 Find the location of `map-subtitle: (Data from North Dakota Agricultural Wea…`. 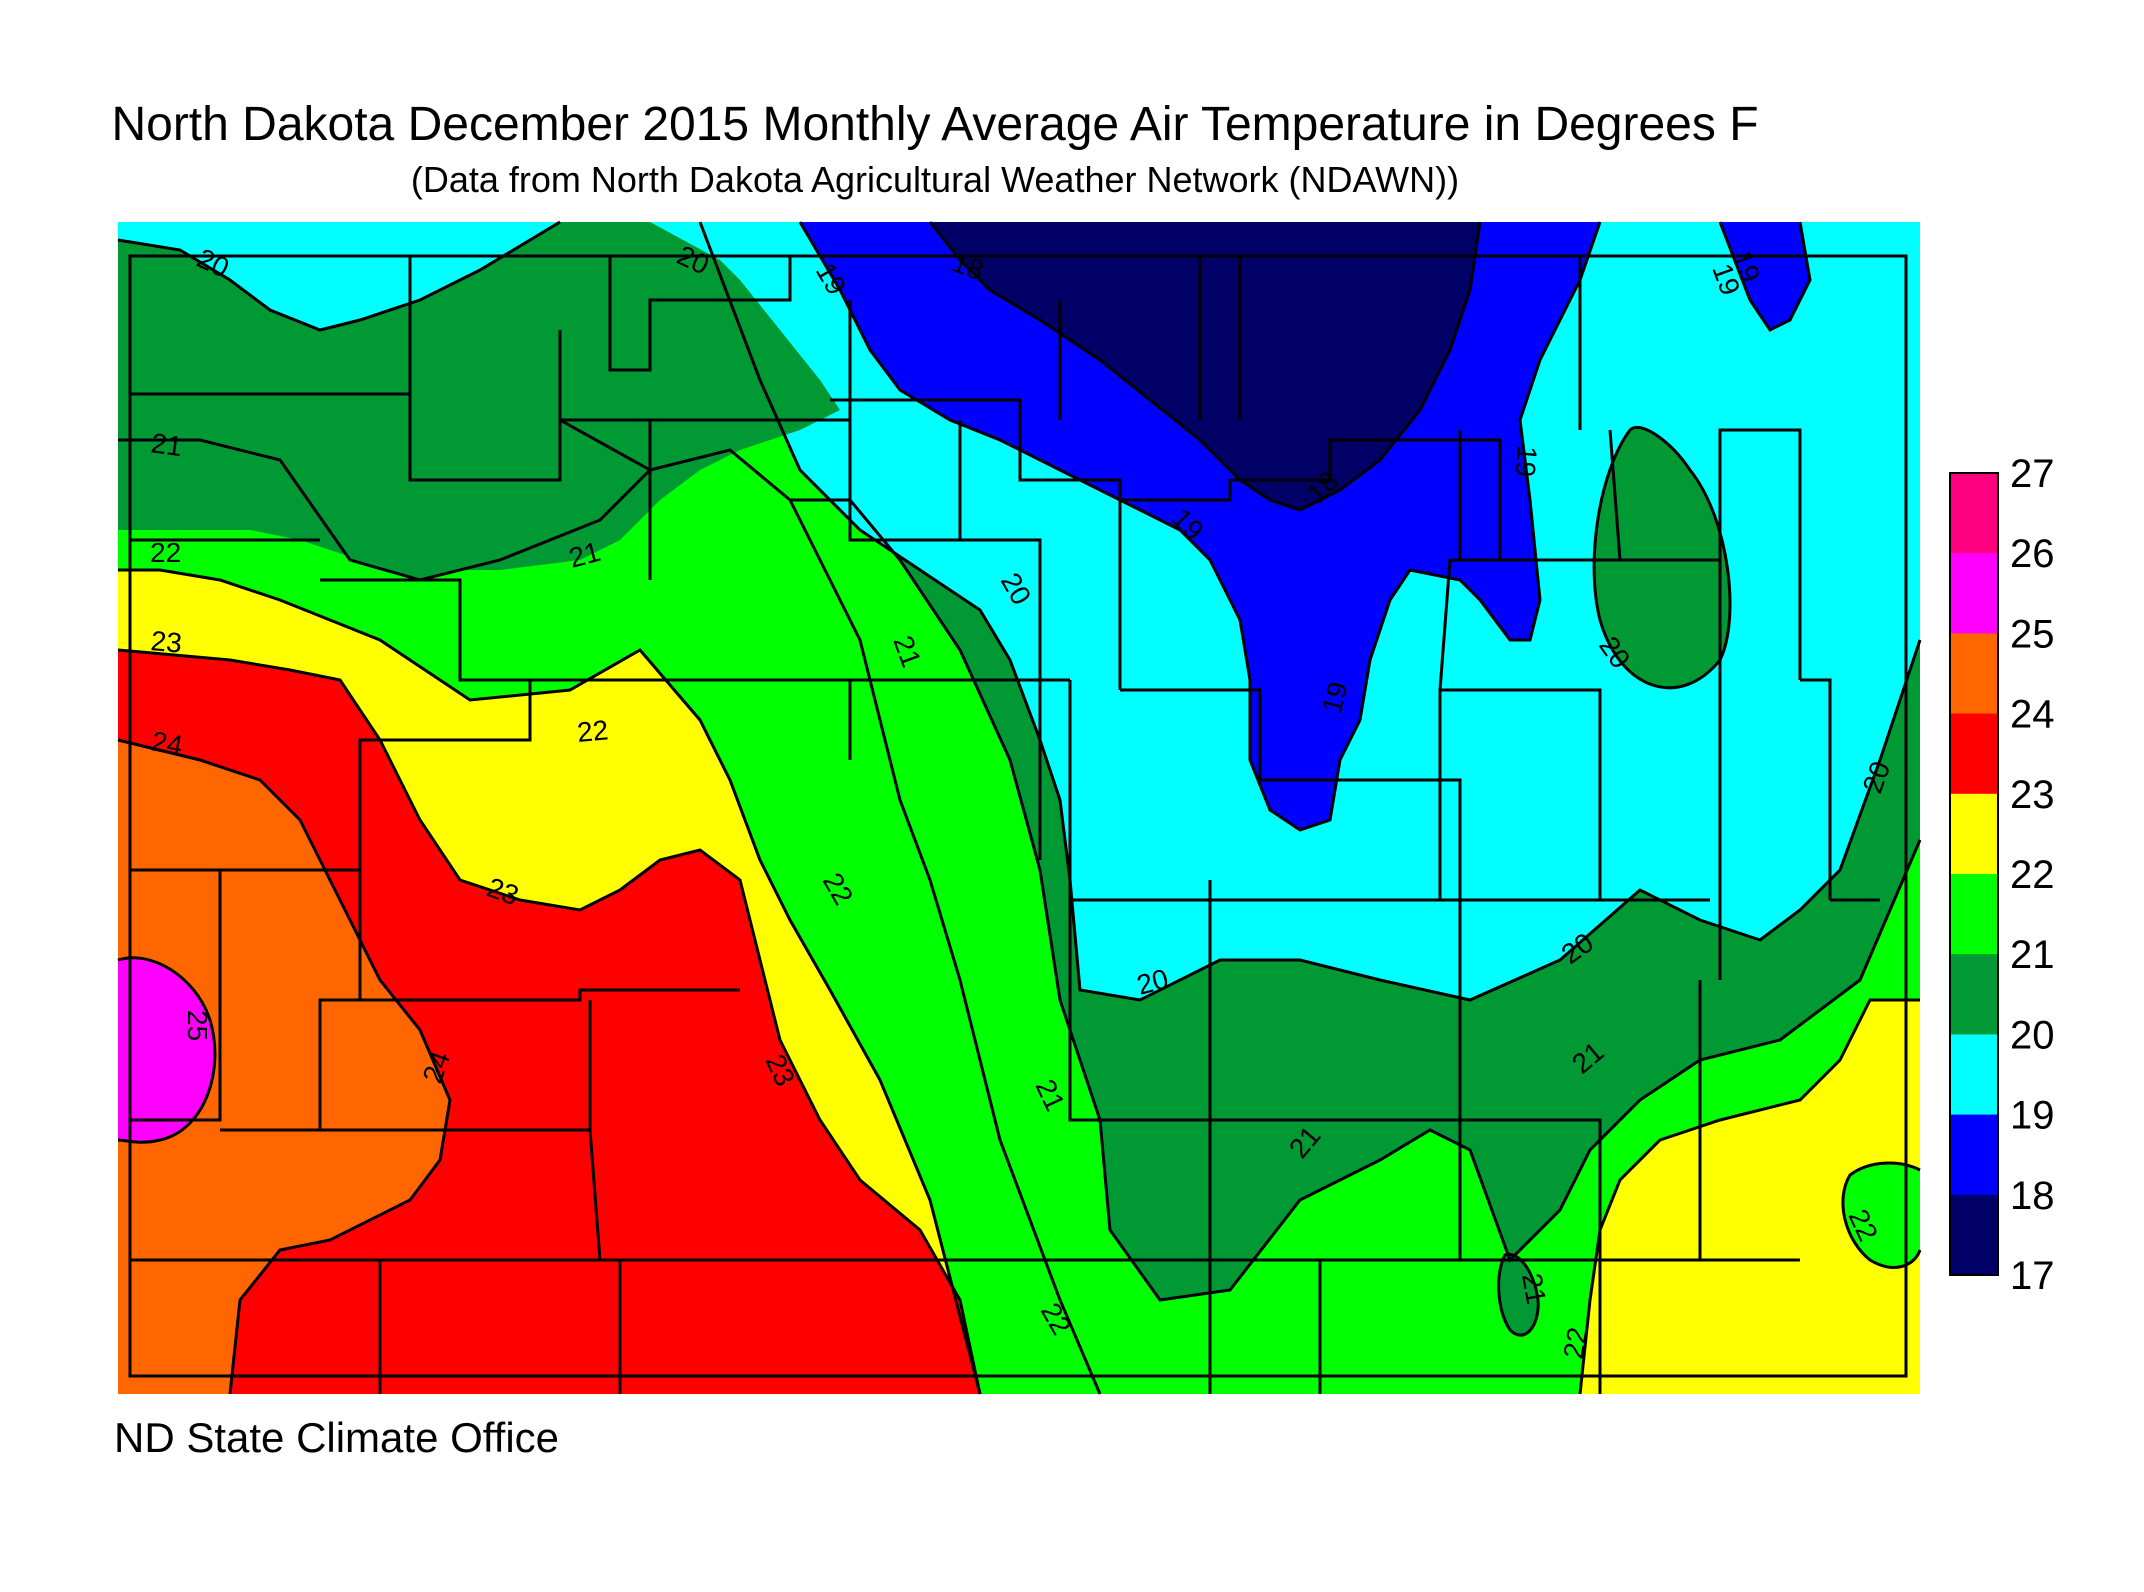

map-subtitle: (Data from North Dakota Agricultural Wea… is located at coordinates (935, 179).